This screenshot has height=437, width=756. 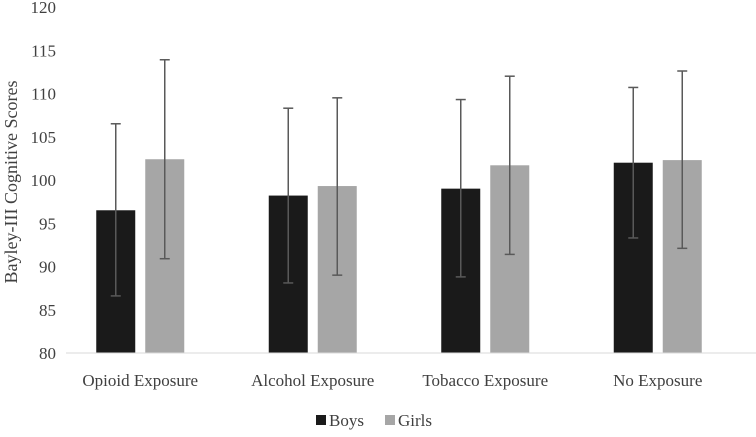 What do you see at coordinates (140, 380) in the screenshot?
I see `category-label: Opioid Exposure` at bounding box center [140, 380].